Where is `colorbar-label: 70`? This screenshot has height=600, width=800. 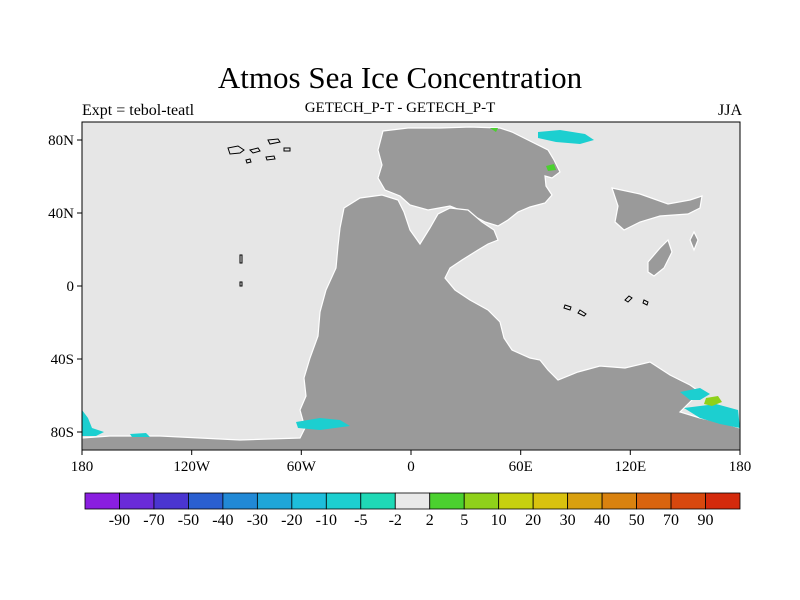
colorbar-label: 70 is located at coordinates (671, 520).